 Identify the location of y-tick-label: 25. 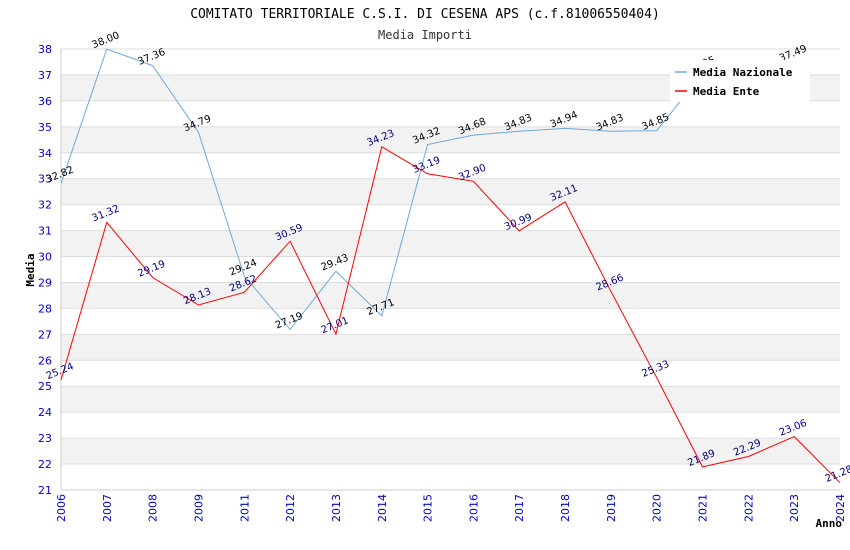
(45, 386).